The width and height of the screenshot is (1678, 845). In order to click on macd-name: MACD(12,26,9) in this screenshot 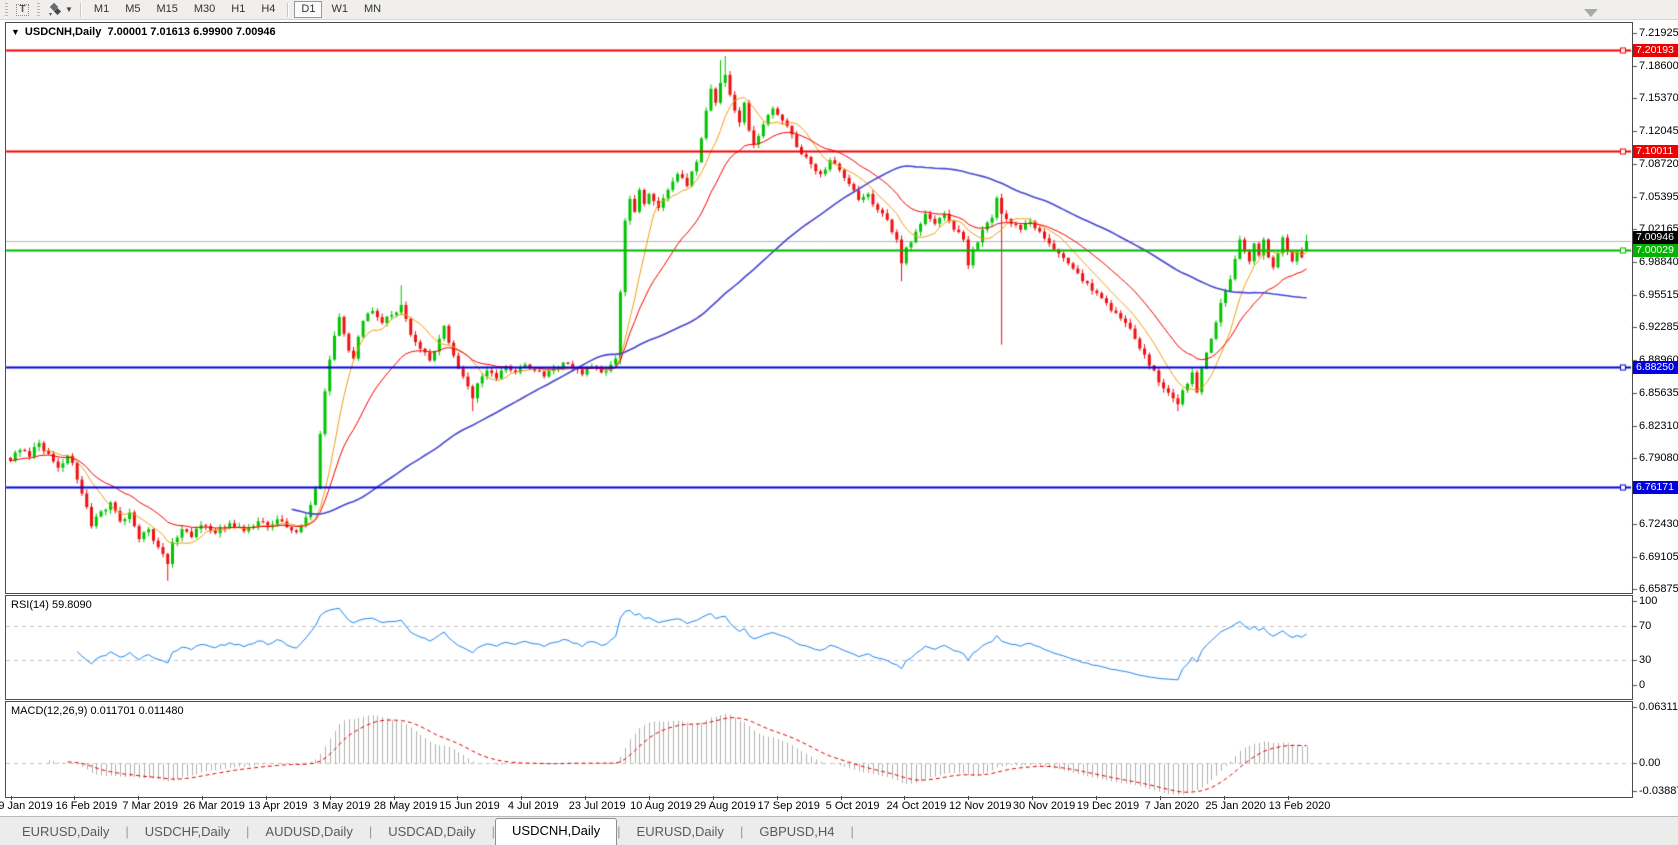, I will do `click(49, 711)`.